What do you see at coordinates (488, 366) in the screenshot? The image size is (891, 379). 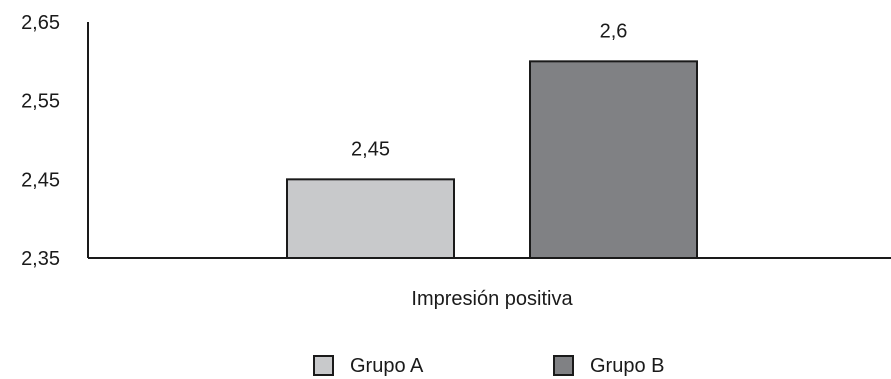 I see `legend: Grupo A Grupo B` at bounding box center [488, 366].